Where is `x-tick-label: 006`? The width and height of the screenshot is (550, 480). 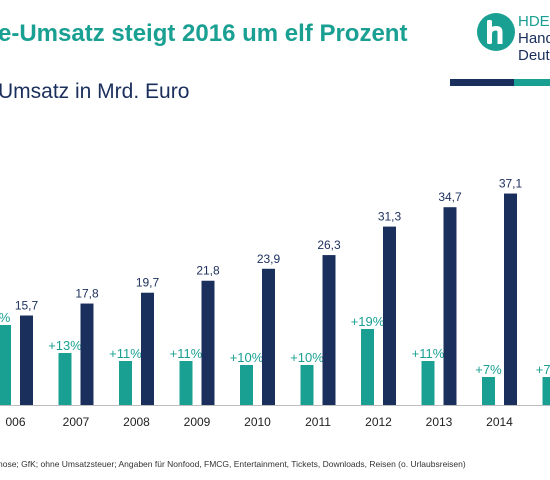 x-tick-label: 006 is located at coordinates (15, 422).